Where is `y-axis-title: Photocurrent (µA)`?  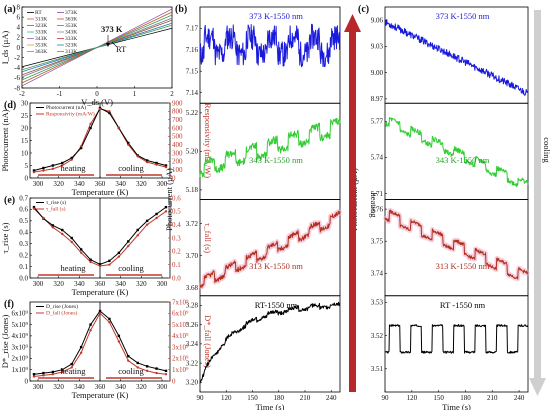
y-axis-title: Photocurrent (µA) is located at coordinates (169, 199).